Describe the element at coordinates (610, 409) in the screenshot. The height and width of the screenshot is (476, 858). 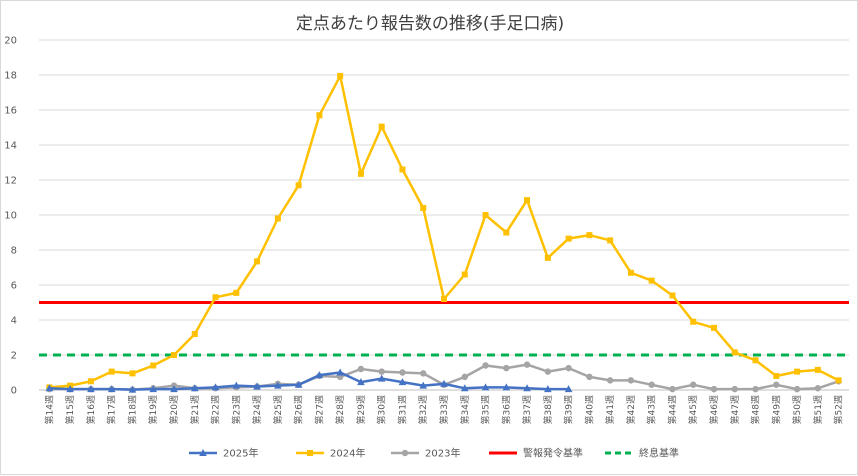
I see `x-tick-label: 第41週` at that location.